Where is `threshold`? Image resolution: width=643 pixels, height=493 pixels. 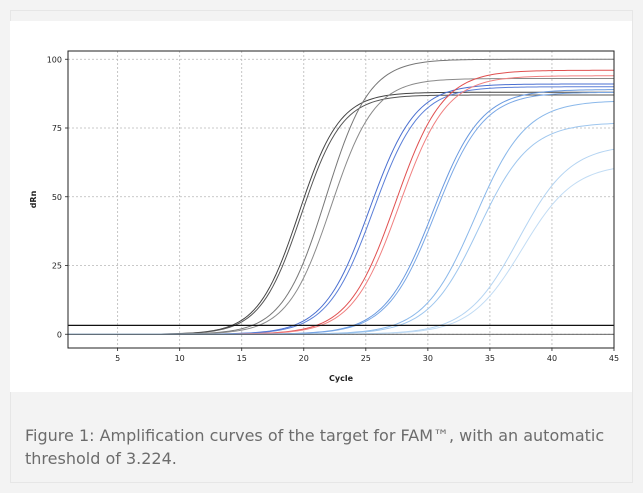
threshold is located at coordinates (341, 329).